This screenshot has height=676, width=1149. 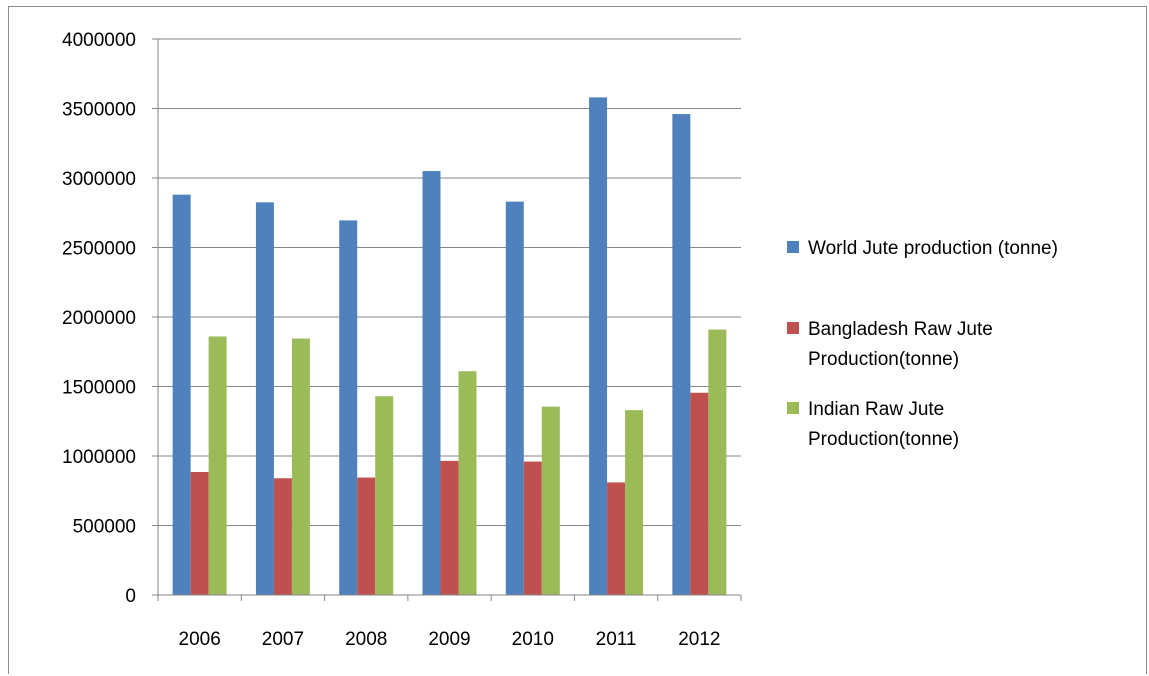 I want to click on x-tick-label: 2008, so click(x=366, y=639).